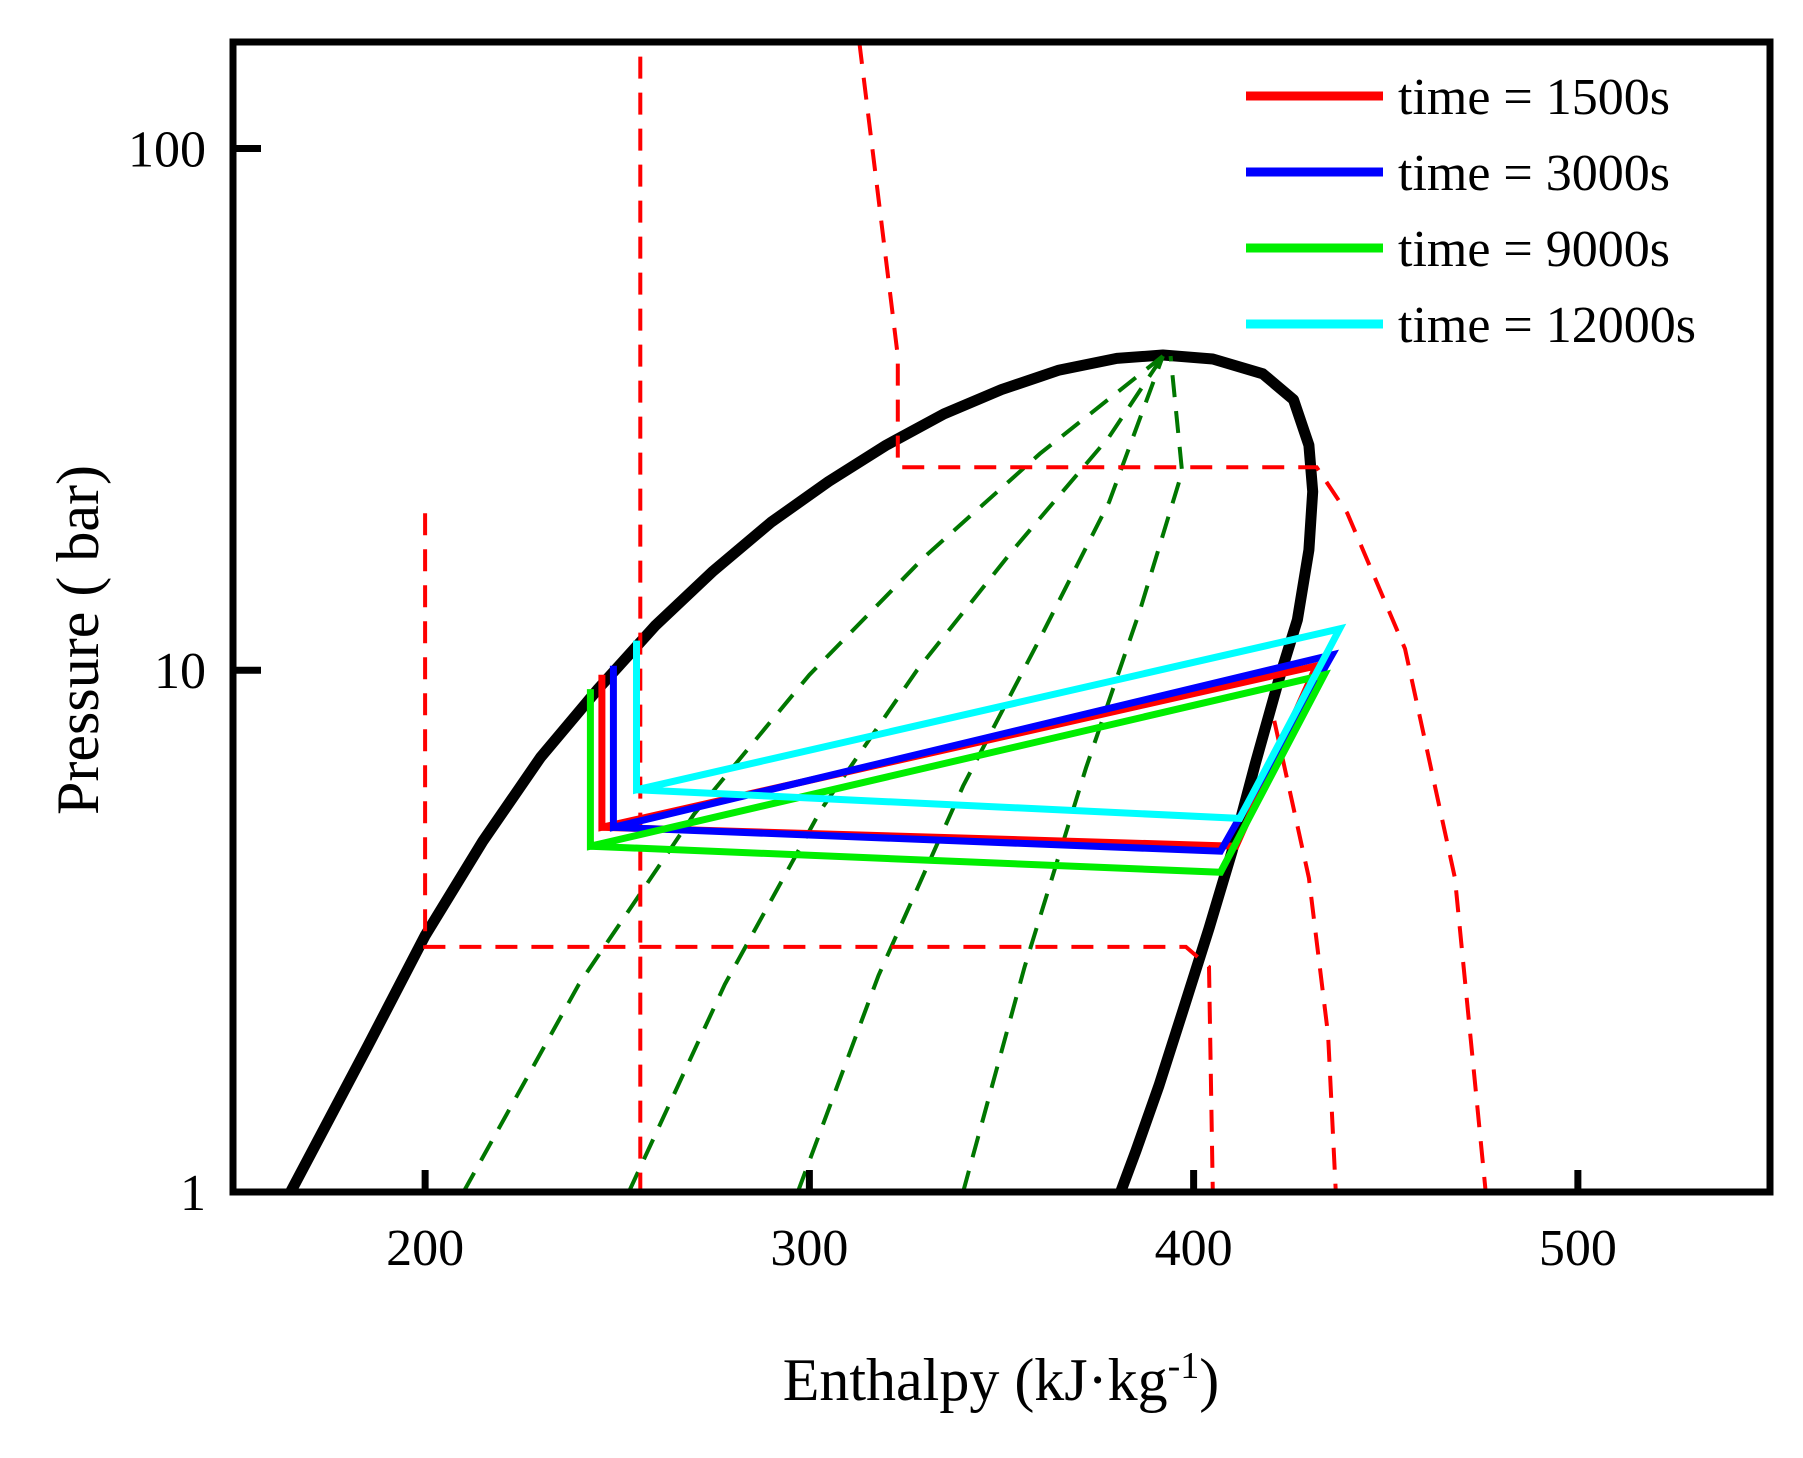  I want to click on legend-label-time-1500s: time = 1500s, so click(1534, 97).